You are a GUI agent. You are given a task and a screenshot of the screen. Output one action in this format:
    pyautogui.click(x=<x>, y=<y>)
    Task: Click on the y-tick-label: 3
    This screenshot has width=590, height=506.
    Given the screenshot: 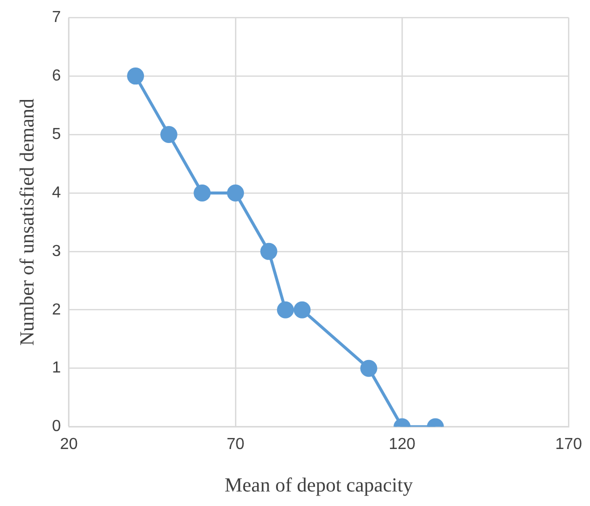 What is the action you would take?
    pyautogui.click(x=56, y=251)
    